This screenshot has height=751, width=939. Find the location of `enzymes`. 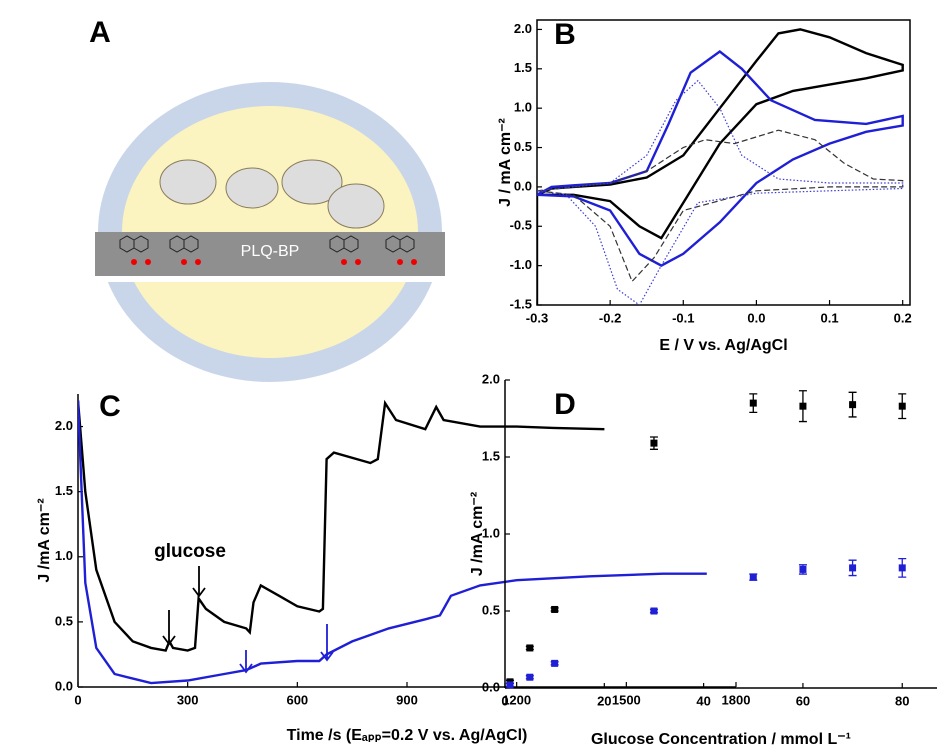

enzymes is located at coordinates (272, 194).